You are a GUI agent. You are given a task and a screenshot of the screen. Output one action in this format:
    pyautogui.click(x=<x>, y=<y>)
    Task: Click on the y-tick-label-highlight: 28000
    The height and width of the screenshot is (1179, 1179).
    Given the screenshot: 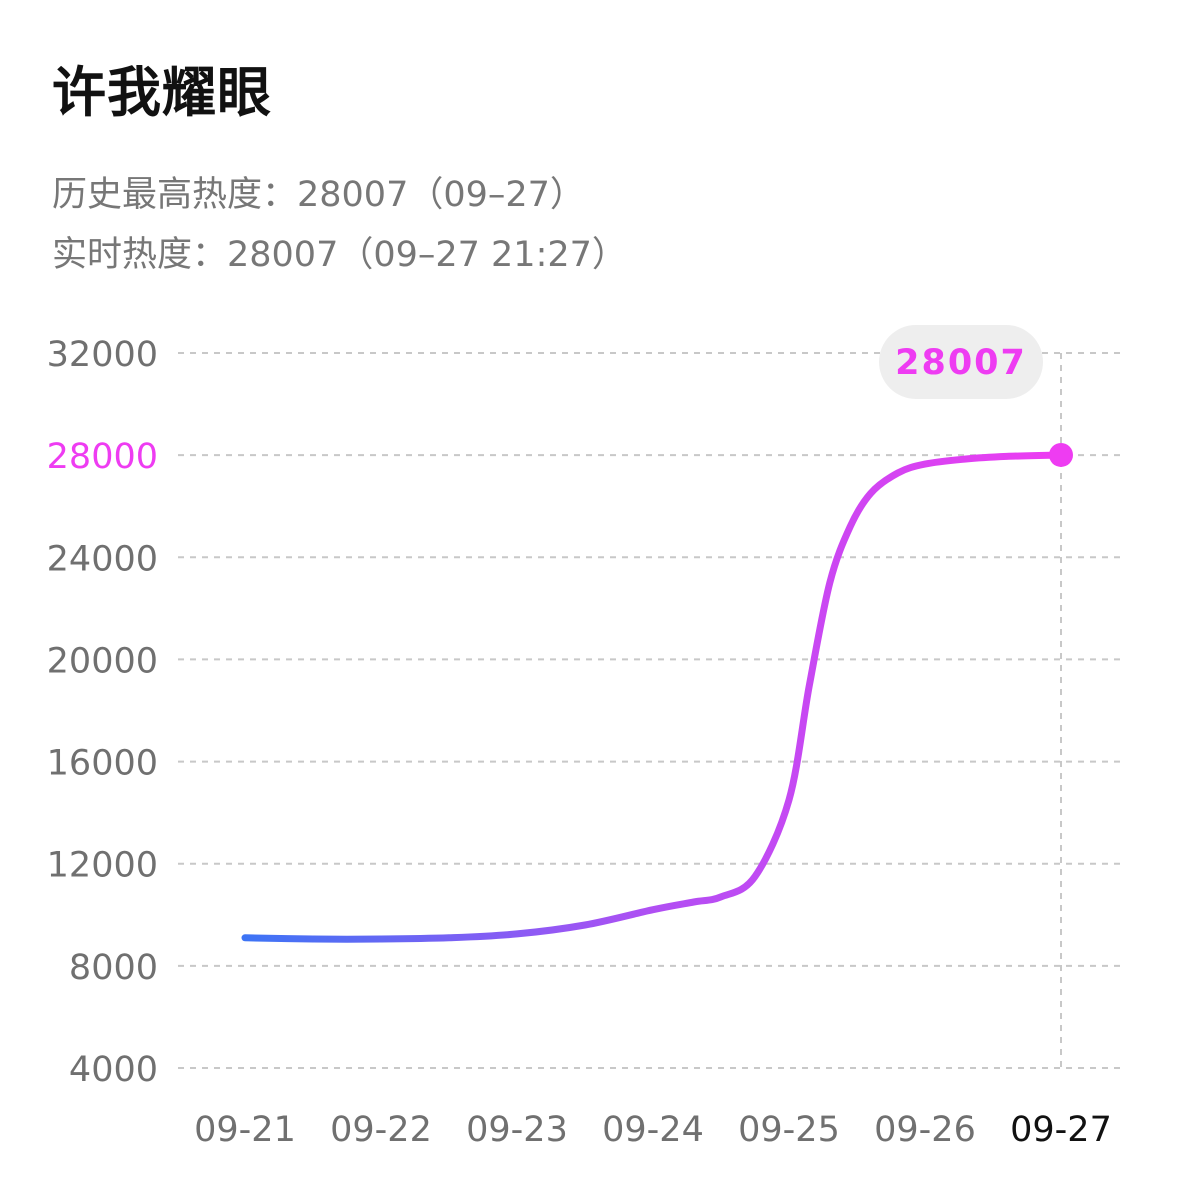 What is the action you would take?
    pyautogui.click(x=102, y=457)
    